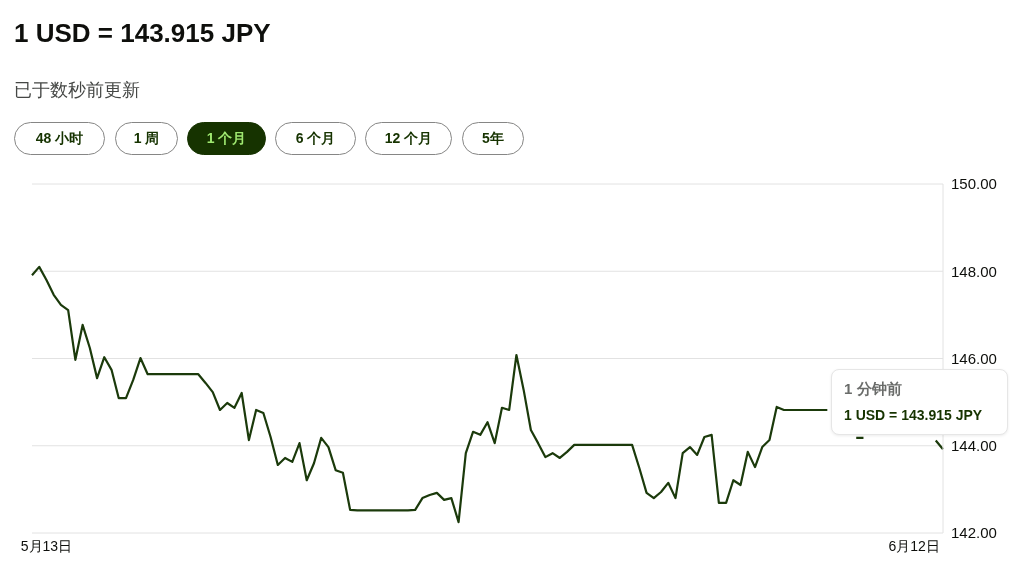 The height and width of the screenshot is (579, 1032). What do you see at coordinates (142, 33) in the screenshot?
I see `chart-title: 1 USD = 143.915 JPY` at bounding box center [142, 33].